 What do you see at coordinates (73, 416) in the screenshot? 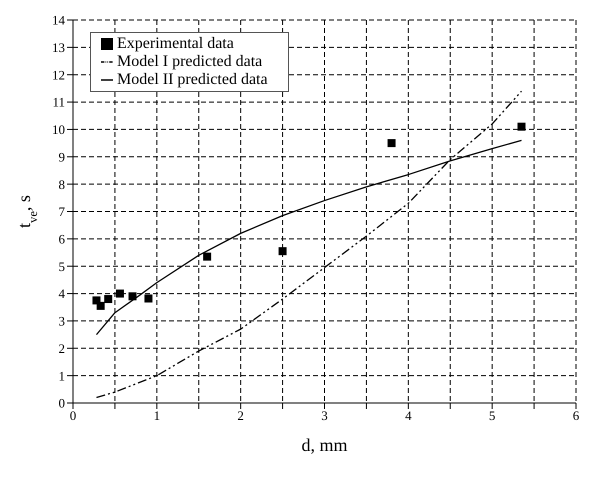
I see `x-tick-label: 0` at bounding box center [73, 416].